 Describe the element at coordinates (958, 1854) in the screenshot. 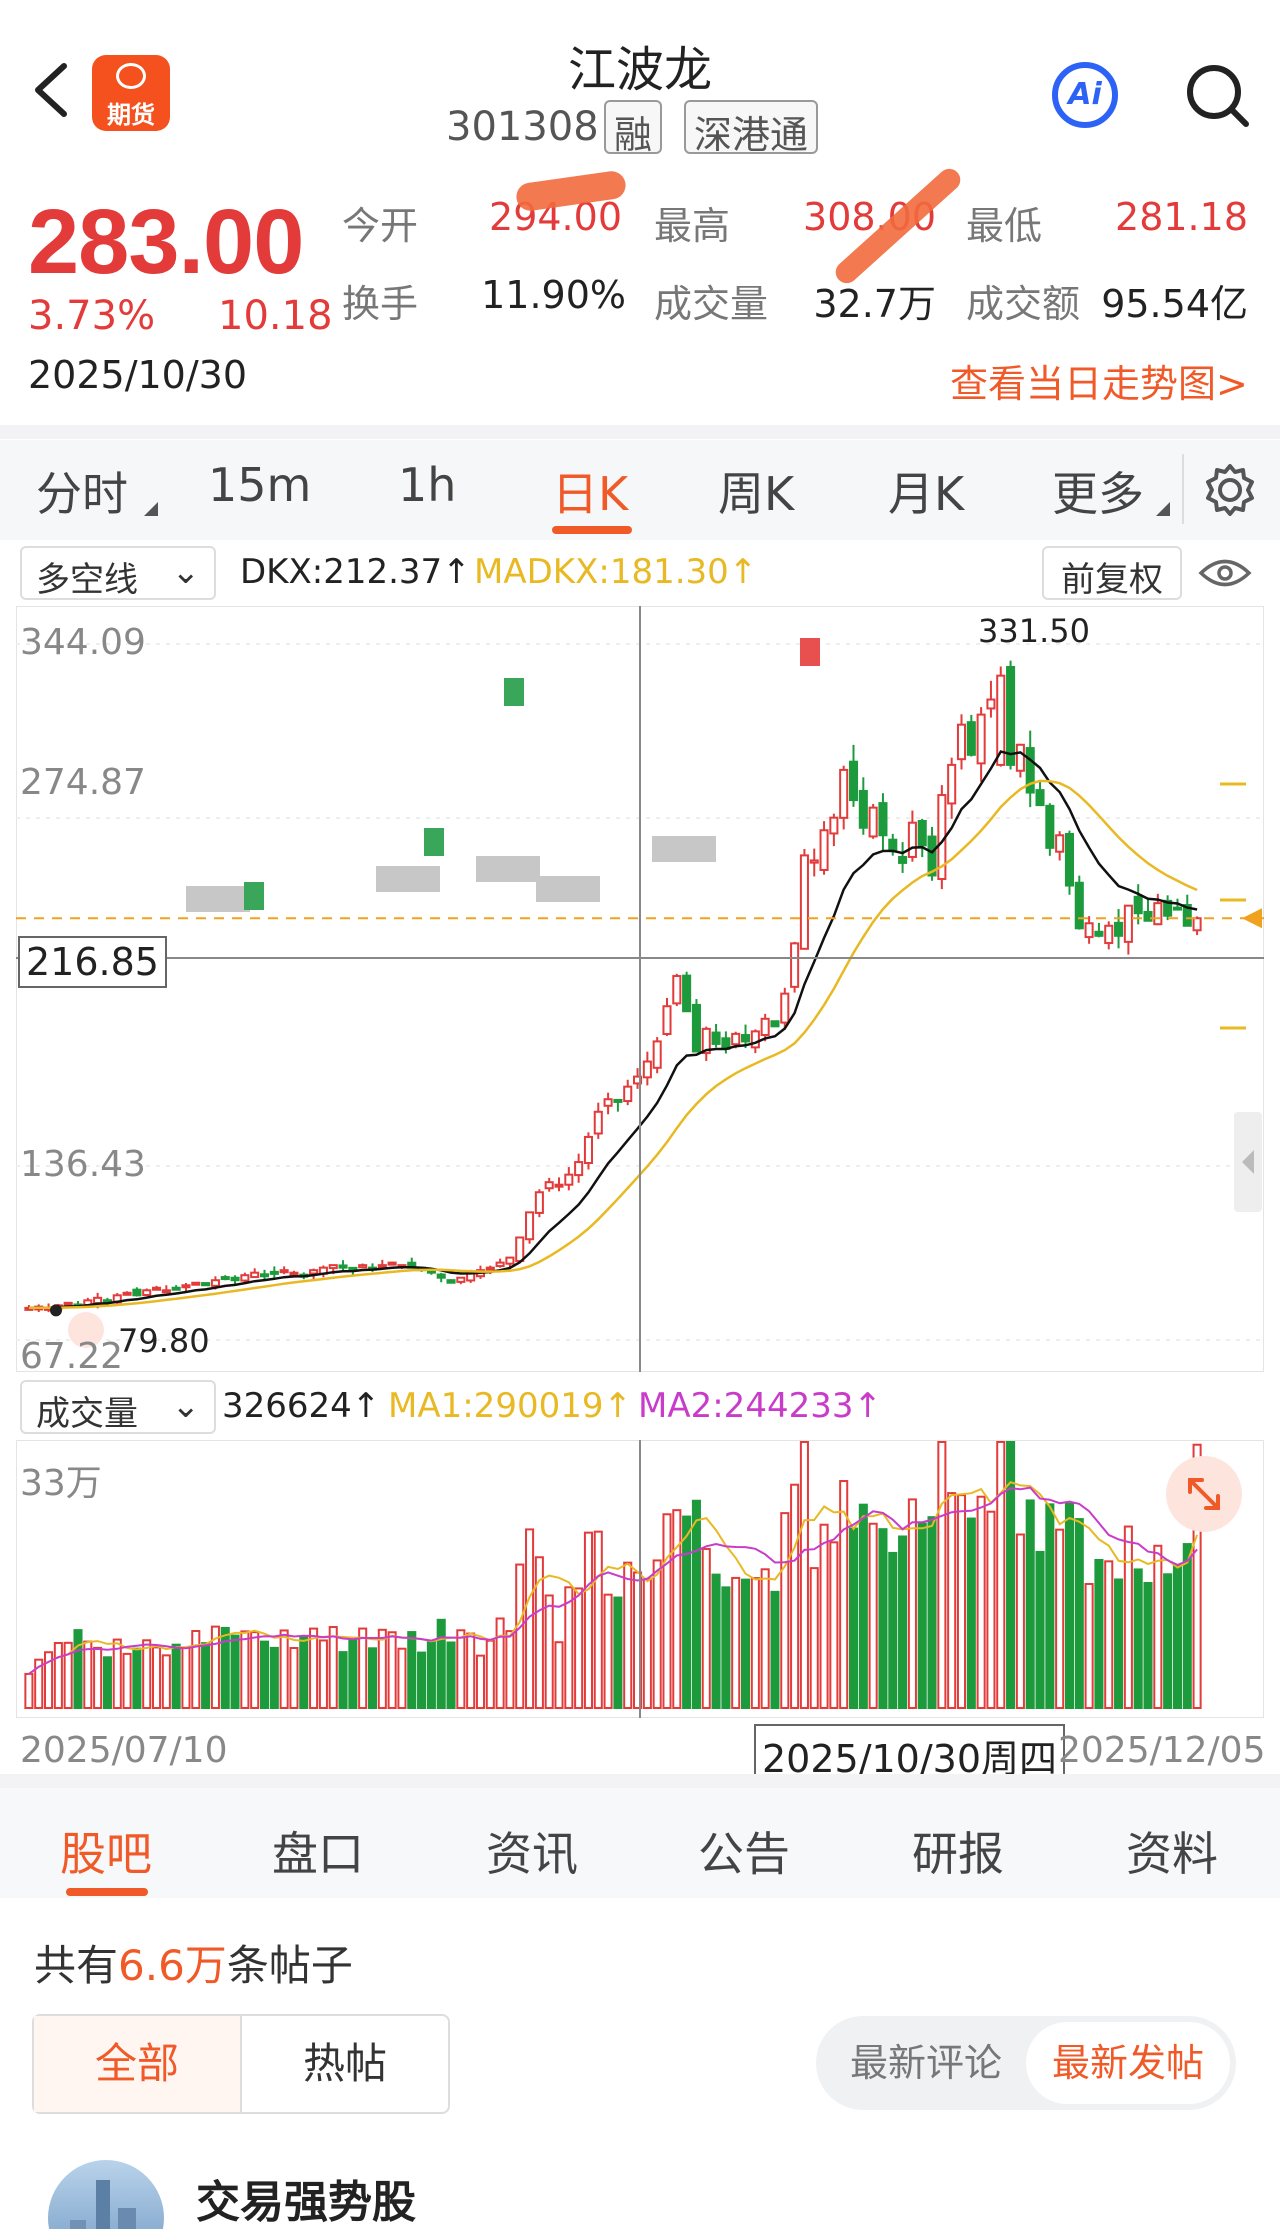

I see `tab-research: 研报` at that location.